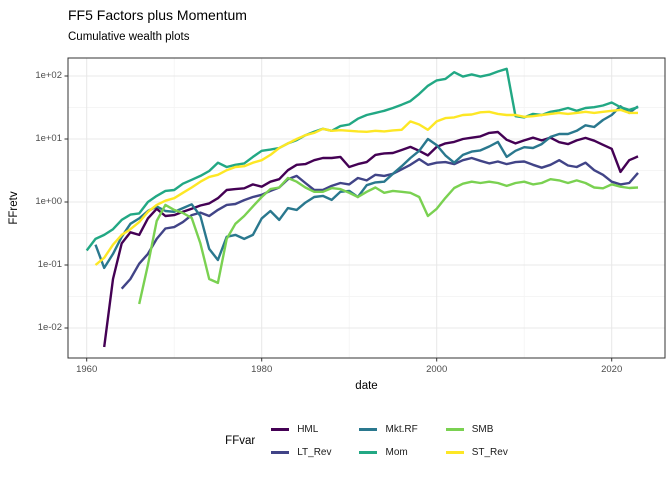  Describe the element at coordinates (280, 452) in the screenshot. I see `legend-key-LT_Rev` at that location.